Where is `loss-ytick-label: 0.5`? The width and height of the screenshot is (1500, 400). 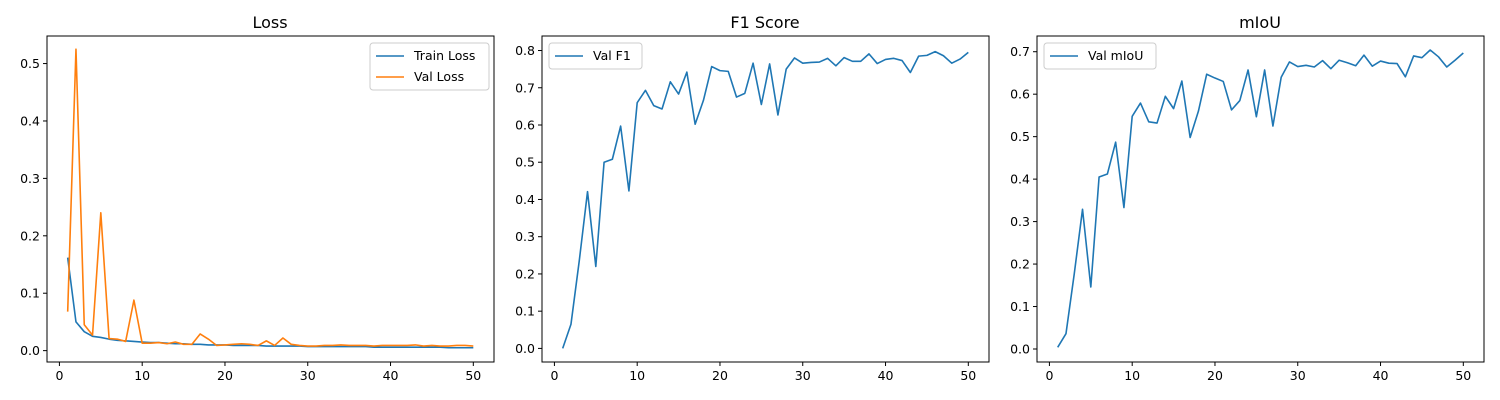 loss-ytick-label: 0.5 is located at coordinates (30, 63).